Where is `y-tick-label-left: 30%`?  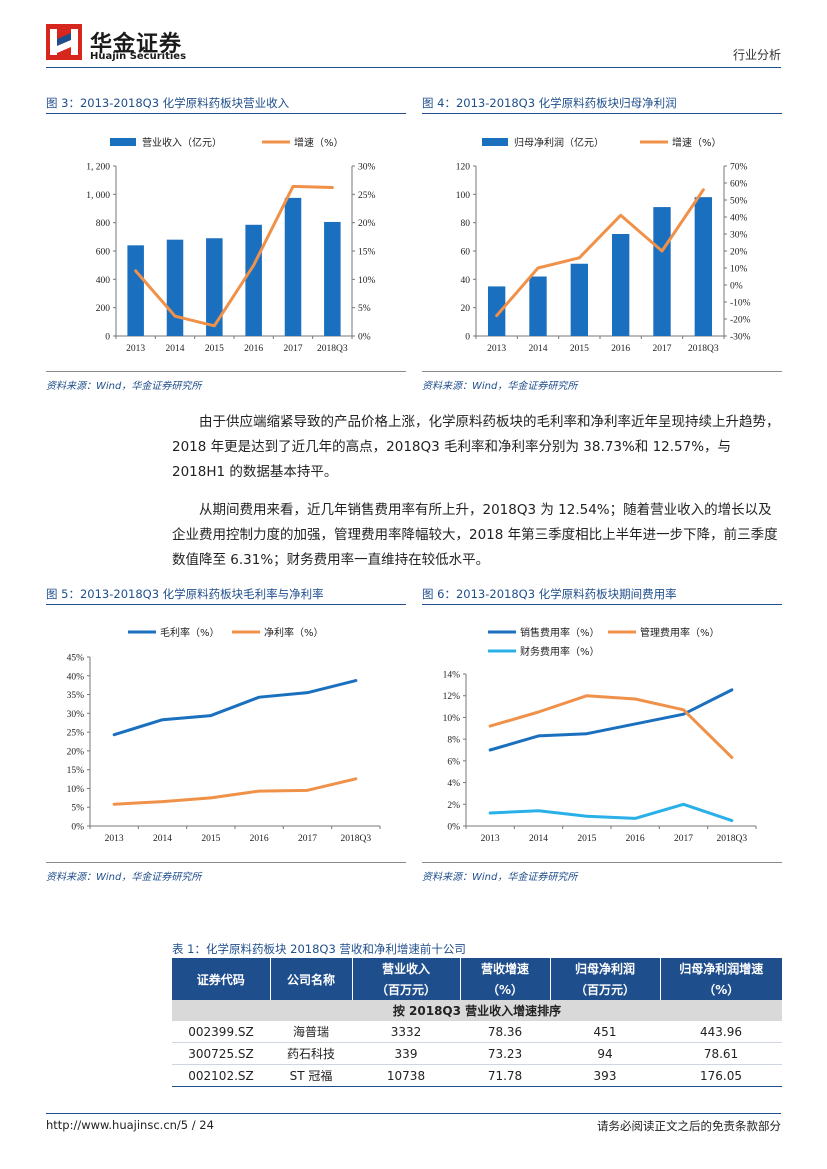
y-tick-label-left: 30% is located at coordinates (76, 715).